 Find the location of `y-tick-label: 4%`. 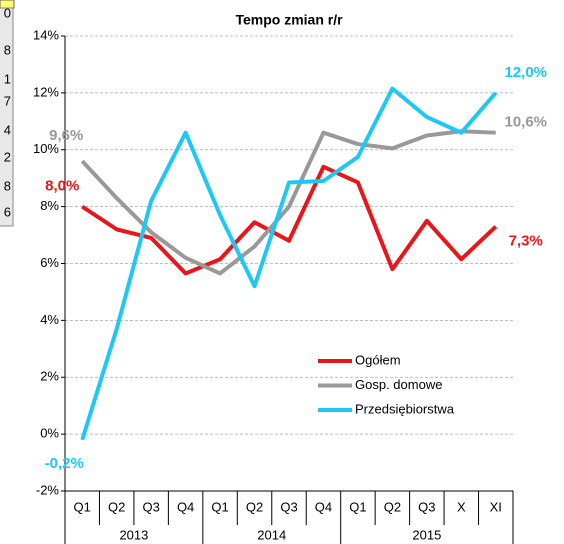

y-tick-label: 4% is located at coordinates (49, 319).